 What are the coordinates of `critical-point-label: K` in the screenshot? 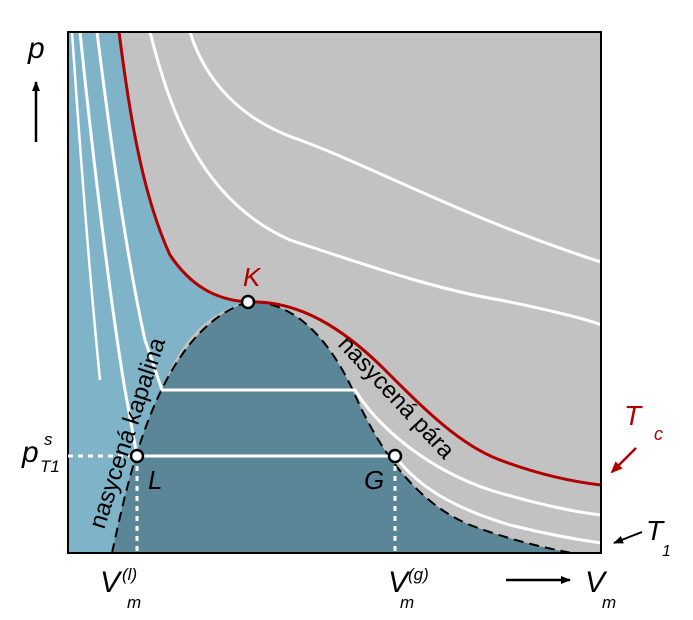 It's located at (252, 277).